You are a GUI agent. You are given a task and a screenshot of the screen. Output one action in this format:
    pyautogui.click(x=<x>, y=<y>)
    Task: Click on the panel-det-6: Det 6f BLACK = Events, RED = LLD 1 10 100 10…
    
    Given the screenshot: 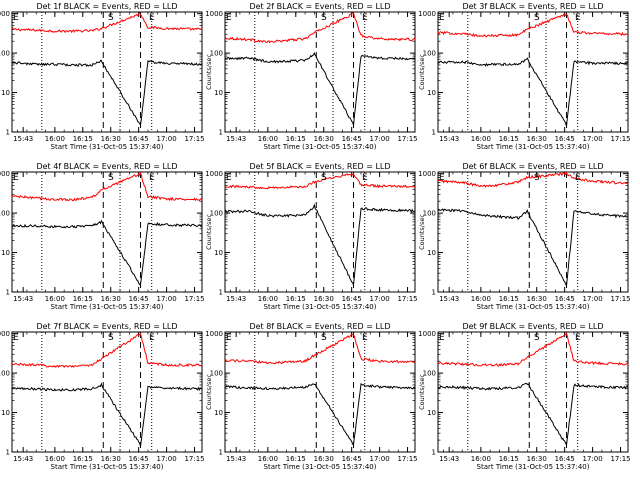 What is the action you would take?
    pyautogui.click(x=524, y=236)
    